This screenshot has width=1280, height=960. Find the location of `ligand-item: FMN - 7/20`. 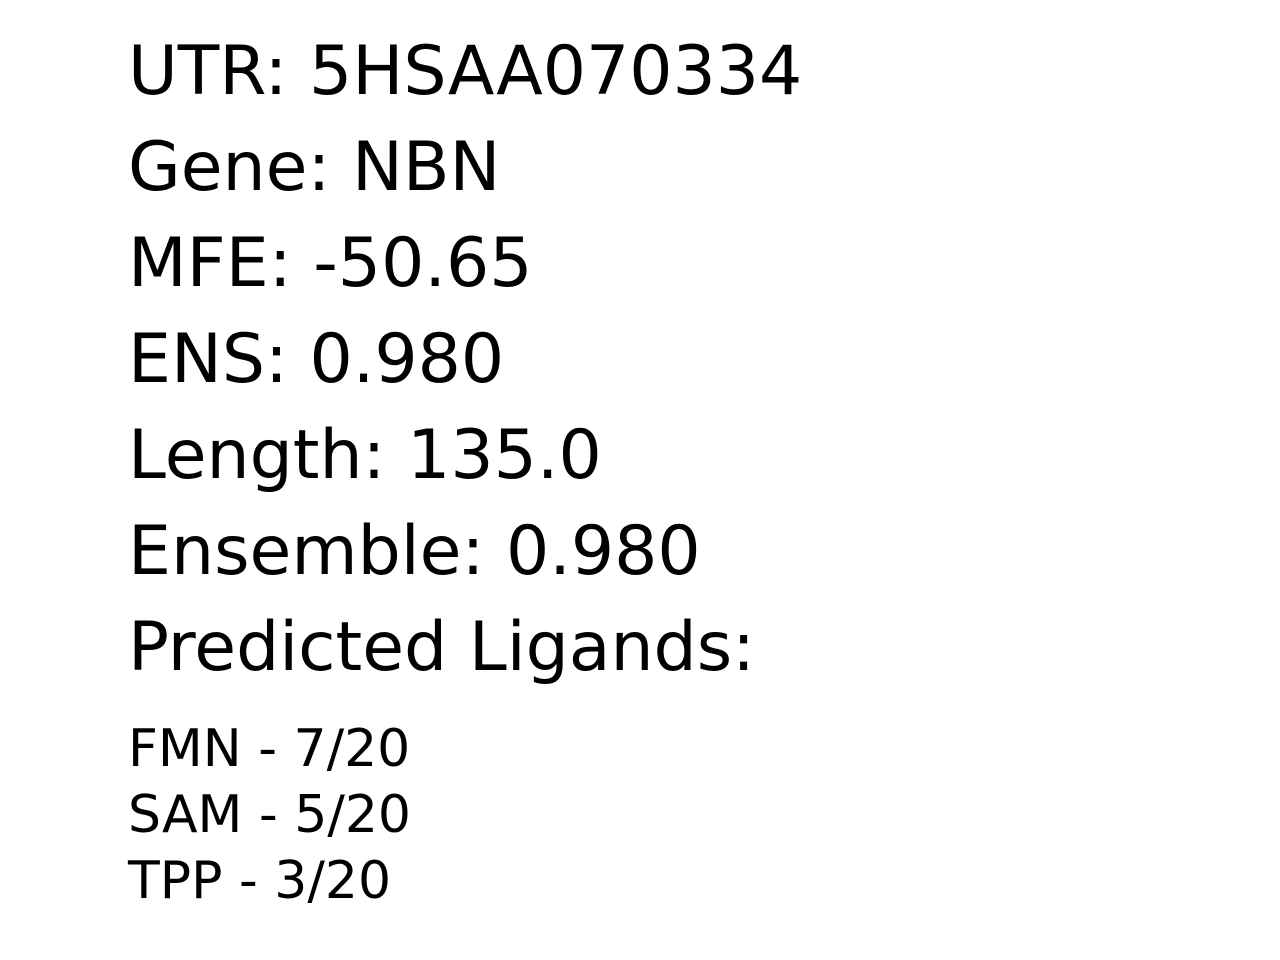

ligand-item: FMN - 7/20 is located at coordinates (269, 749).